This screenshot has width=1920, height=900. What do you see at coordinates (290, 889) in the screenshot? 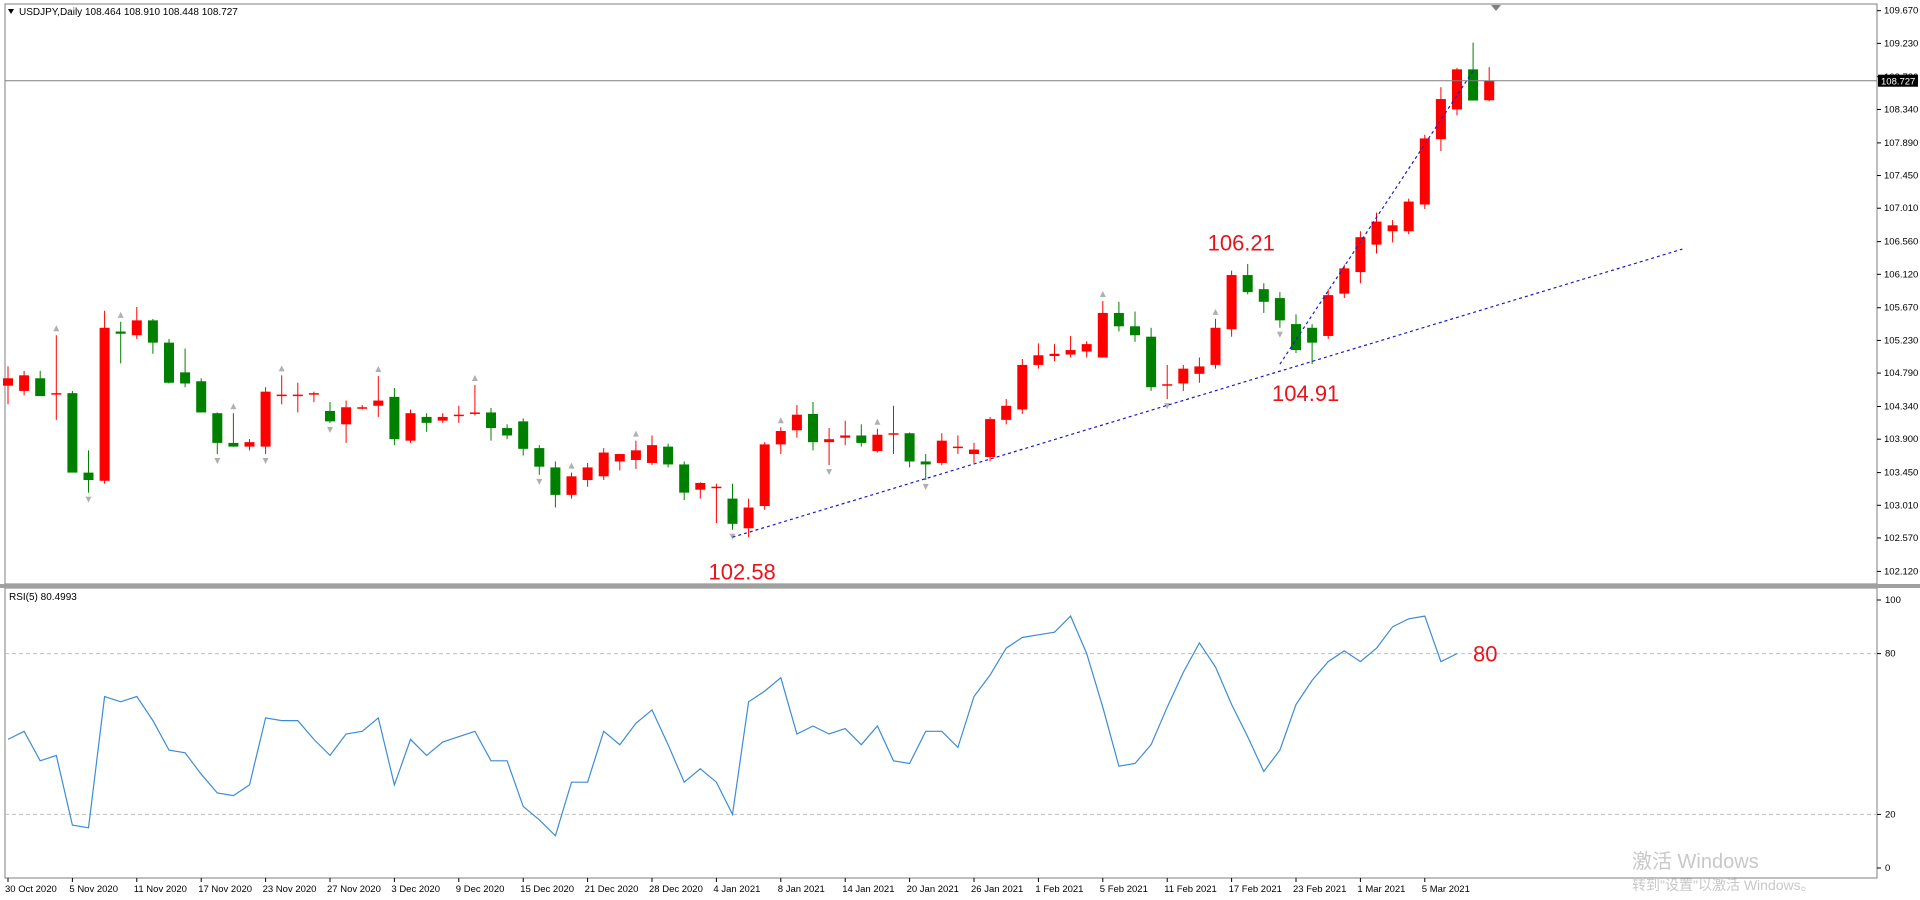
I see `x-tick-label: 23 Nov 2020` at bounding box center [290, 889].